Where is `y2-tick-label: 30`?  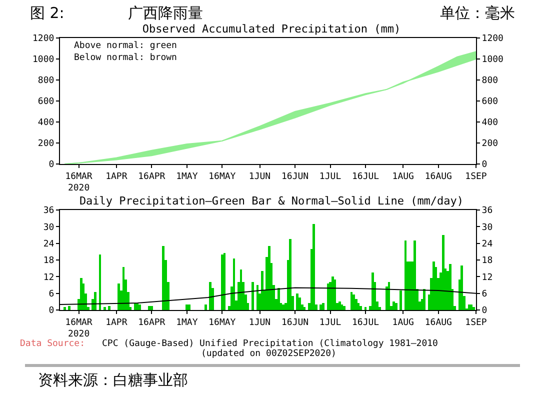
y2-tick-label: 30 is located at coordinates (487, 227).